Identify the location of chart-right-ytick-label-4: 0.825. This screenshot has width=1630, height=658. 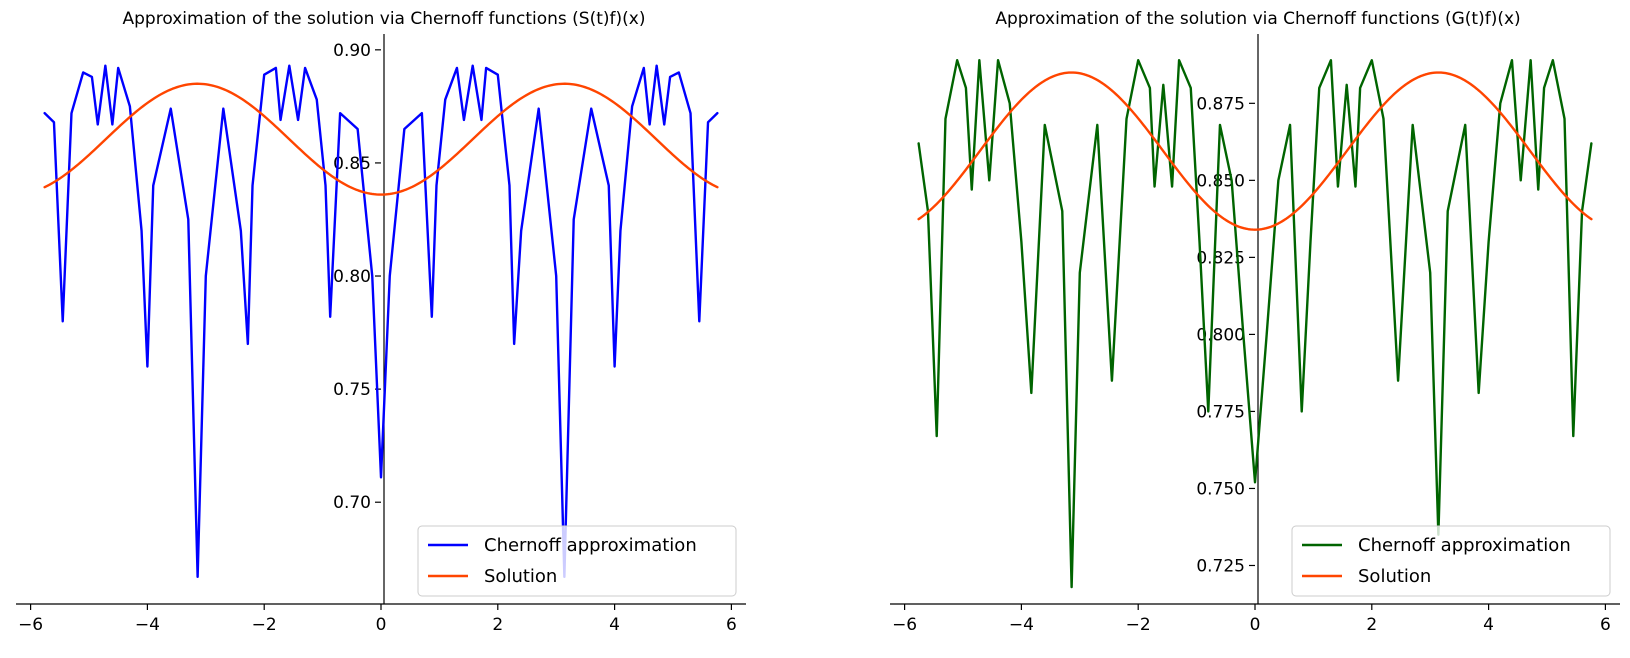
(1220, 258).